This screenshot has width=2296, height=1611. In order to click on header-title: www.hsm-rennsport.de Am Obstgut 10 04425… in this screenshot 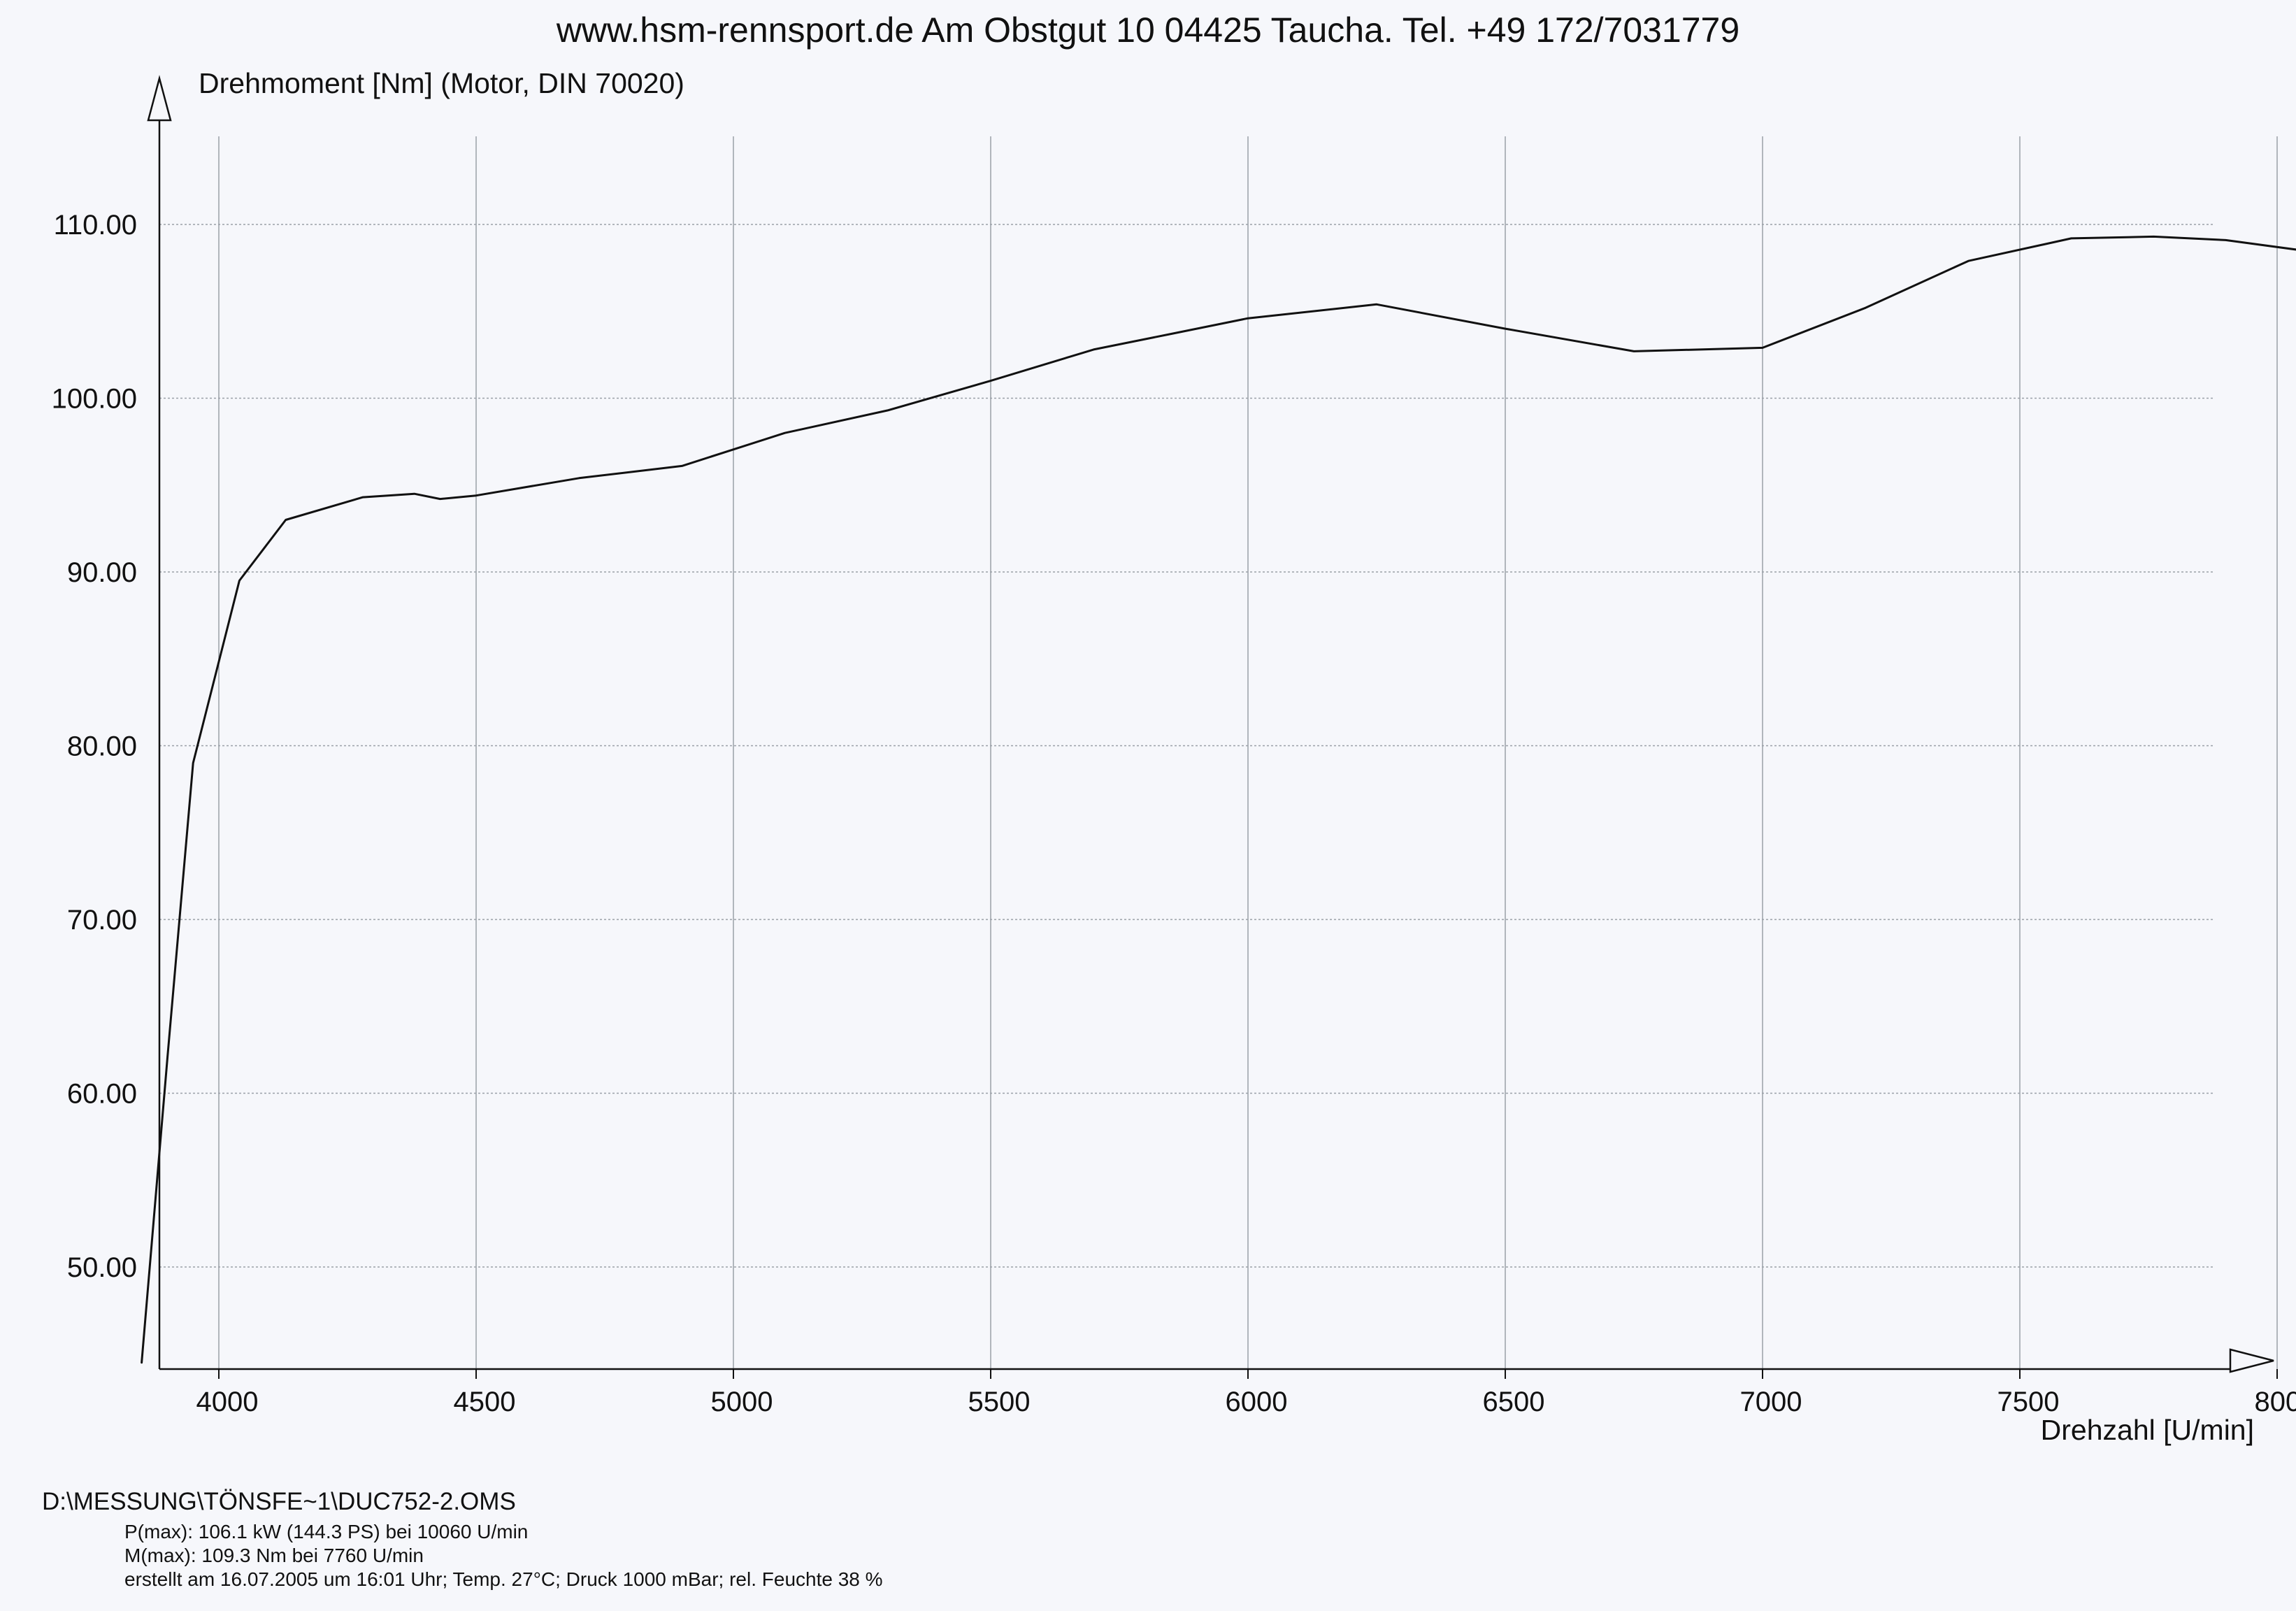, I will do `click(1148, 30)`.